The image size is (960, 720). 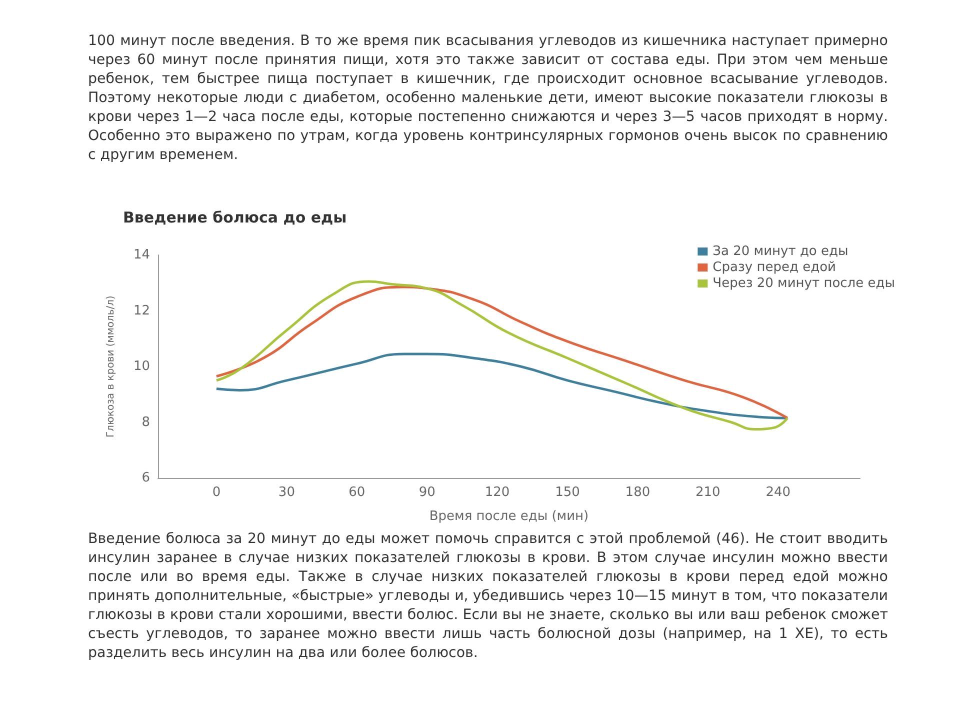 What do you see at coordinates (637, 492) in the screenshot?
I see `x-tick-label: 180` at bounding box center [637, 492].